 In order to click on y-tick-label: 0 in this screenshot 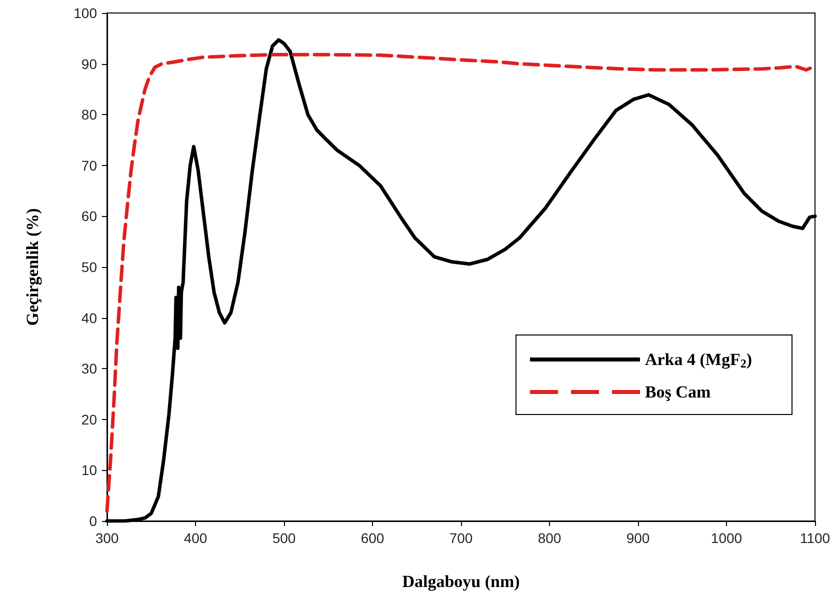, I will do `click(93, 521)`.